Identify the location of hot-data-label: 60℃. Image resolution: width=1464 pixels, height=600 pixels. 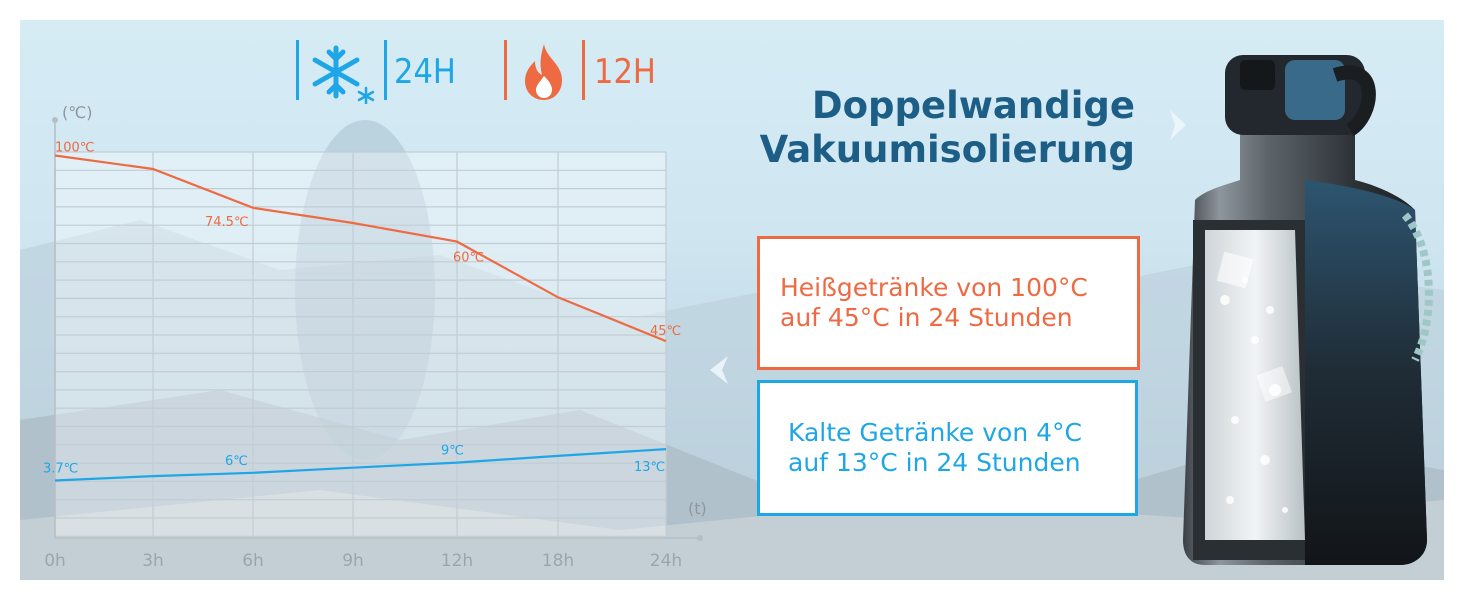
(468, 258).